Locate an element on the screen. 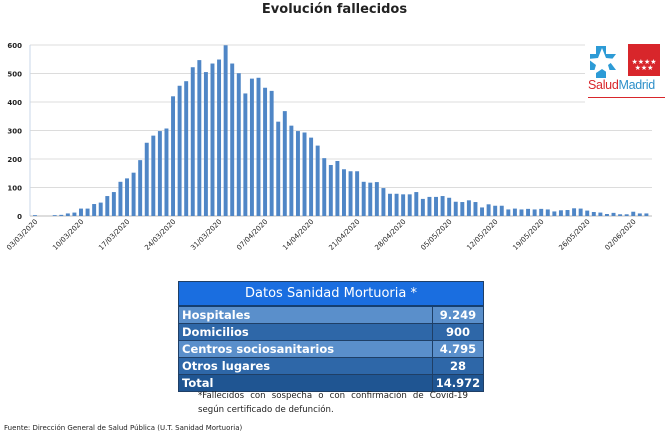 The height and width of the screenshot is (438, 669). logo-underline is located at coordinates (626, 97).